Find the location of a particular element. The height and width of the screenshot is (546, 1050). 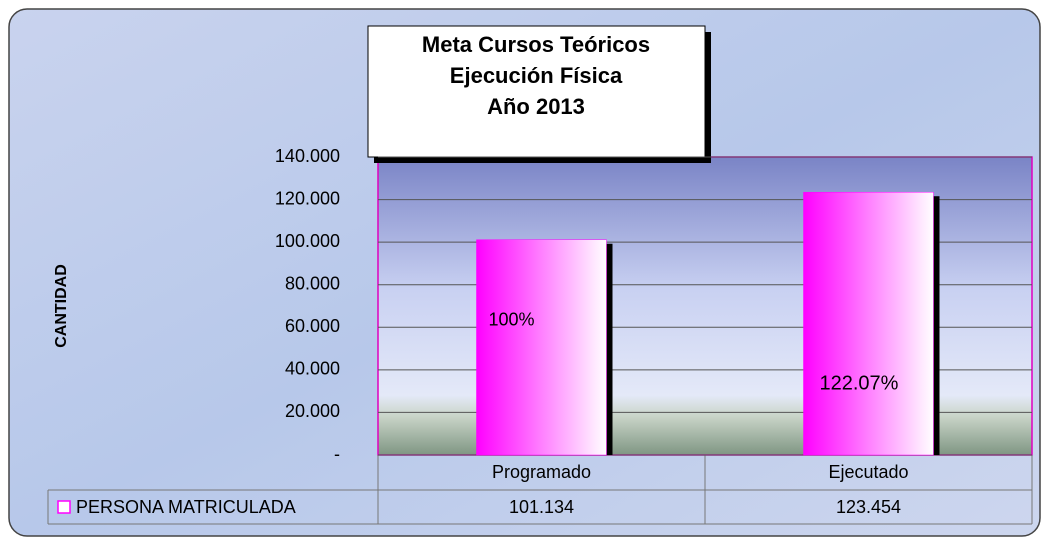

data-table-value: 101.134 is located at coordinates (541, 507).